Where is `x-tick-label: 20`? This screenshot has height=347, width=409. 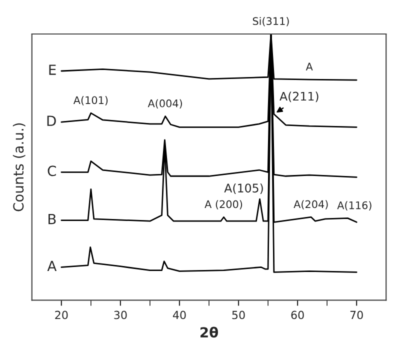
x-tick-label: 20 is located at coordinates (61, 315).